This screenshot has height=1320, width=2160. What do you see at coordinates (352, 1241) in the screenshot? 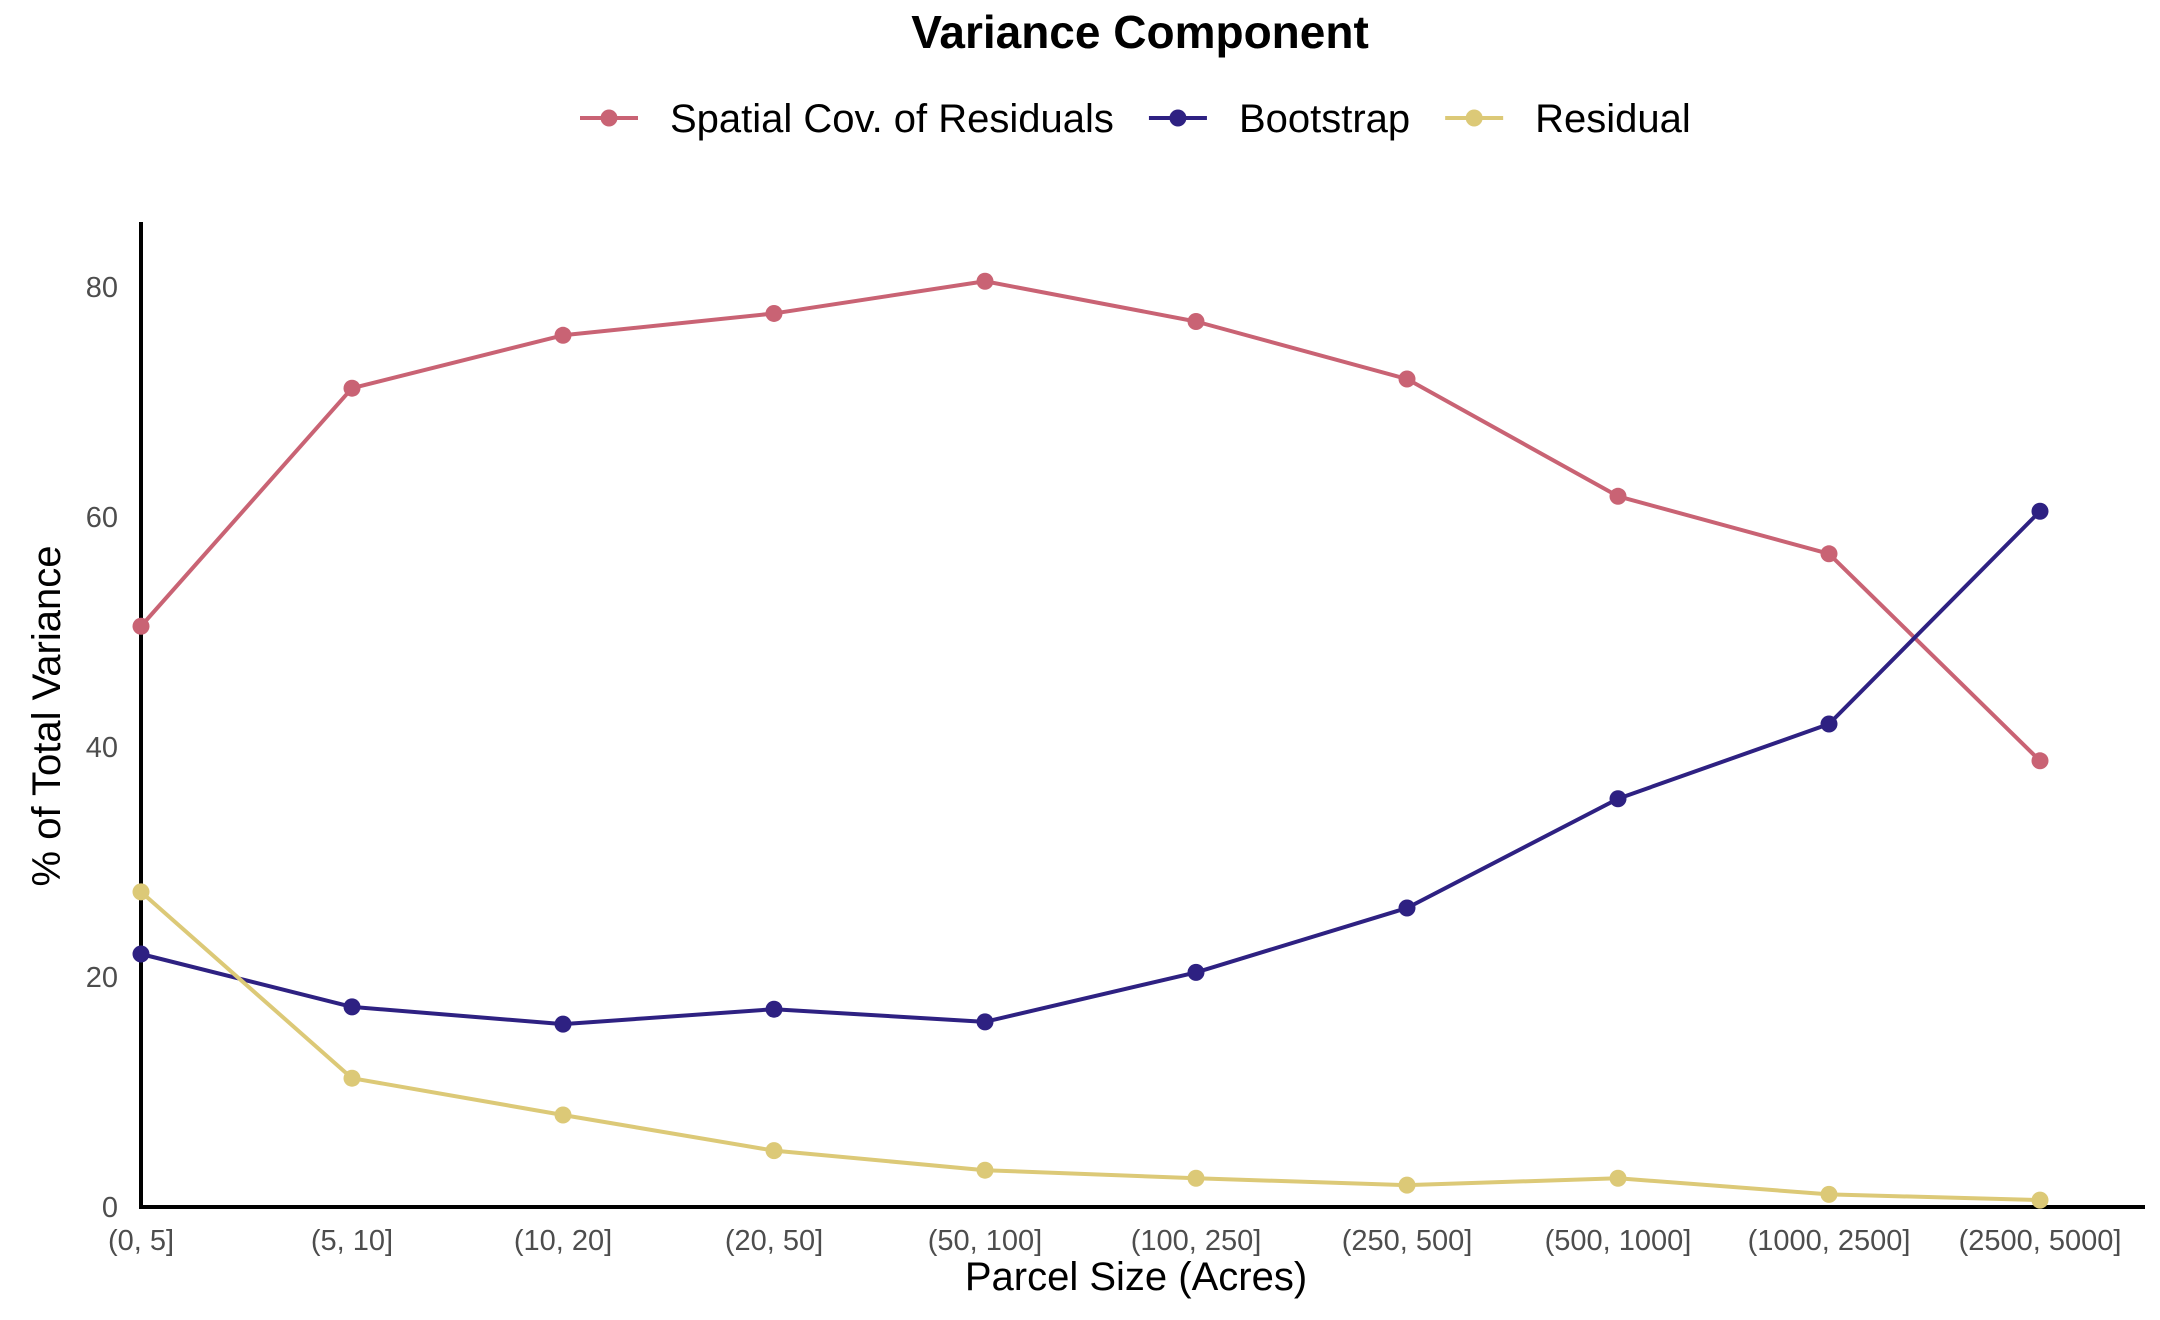
I see `x-tick-label: (5, 10]` at bounding box center [352, 1241].